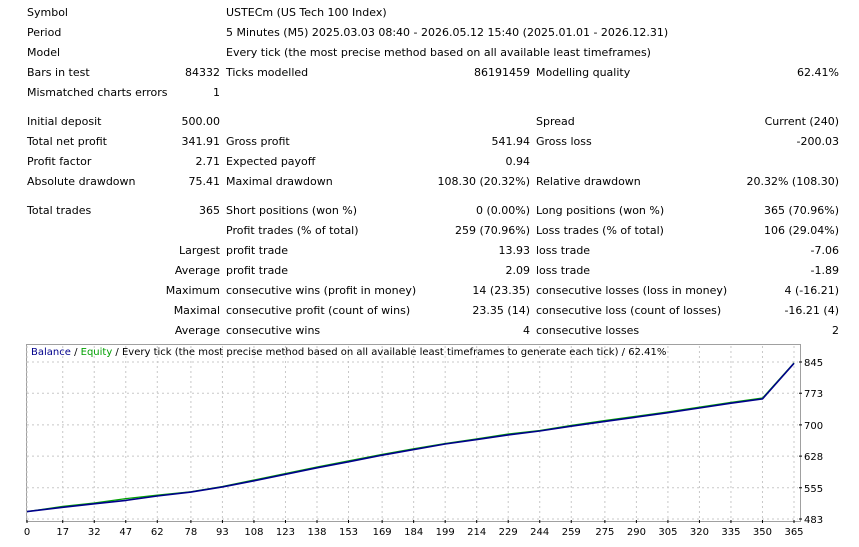  Describe the element at coordinates (813, 489) in the screenshot. I see `y-tick-label: 555` at that location.